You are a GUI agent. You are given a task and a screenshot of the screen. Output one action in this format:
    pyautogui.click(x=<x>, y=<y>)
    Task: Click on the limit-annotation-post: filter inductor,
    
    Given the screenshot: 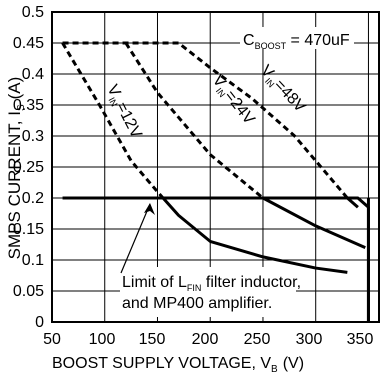 What is the action you would take?
    pyautogui.click(x=251, y=282)
    